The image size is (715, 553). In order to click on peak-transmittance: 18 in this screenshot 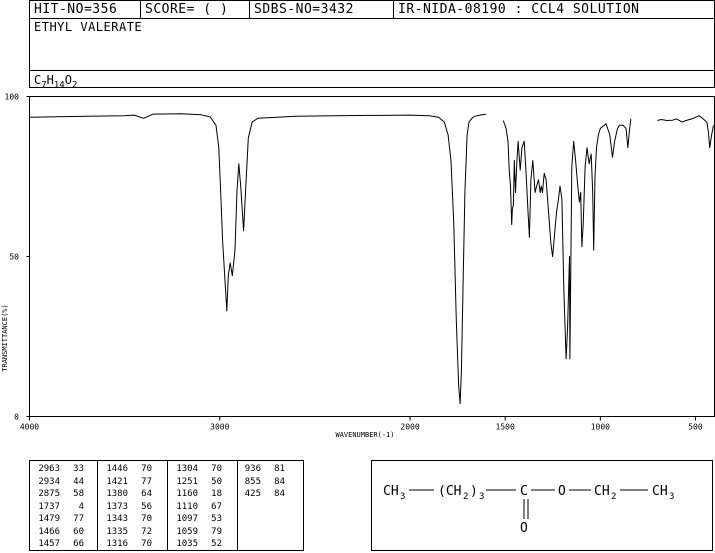, I will do `click(216, 494)`.